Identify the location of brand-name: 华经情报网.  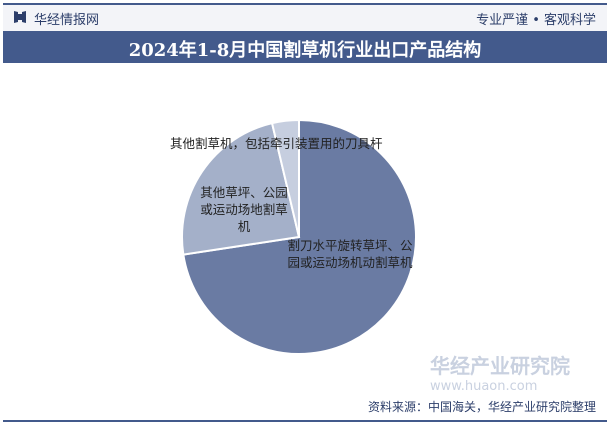
(67, 20).